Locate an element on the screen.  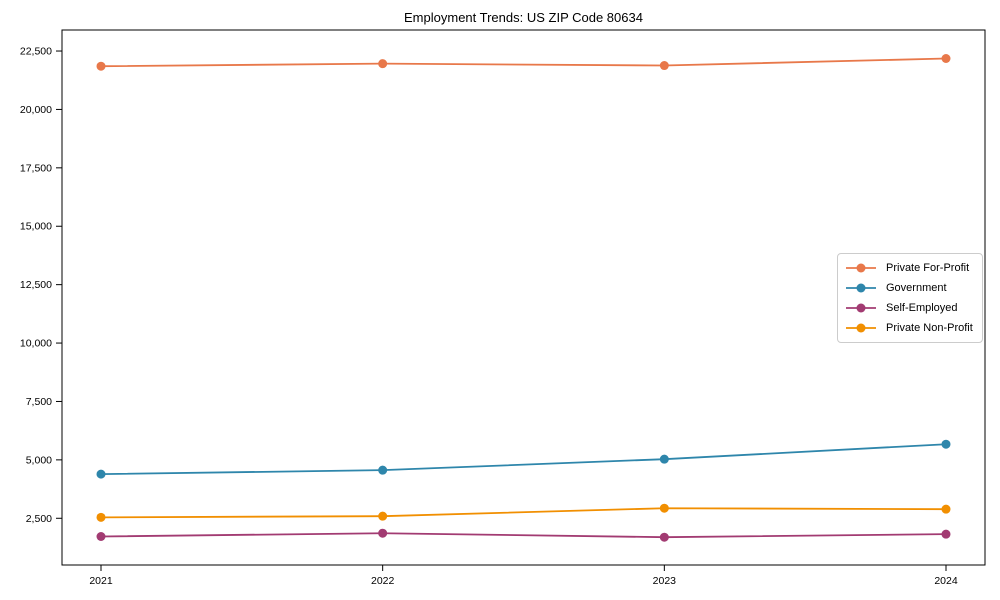
series-line-private-non-profit is located at coordinates (523, 513).